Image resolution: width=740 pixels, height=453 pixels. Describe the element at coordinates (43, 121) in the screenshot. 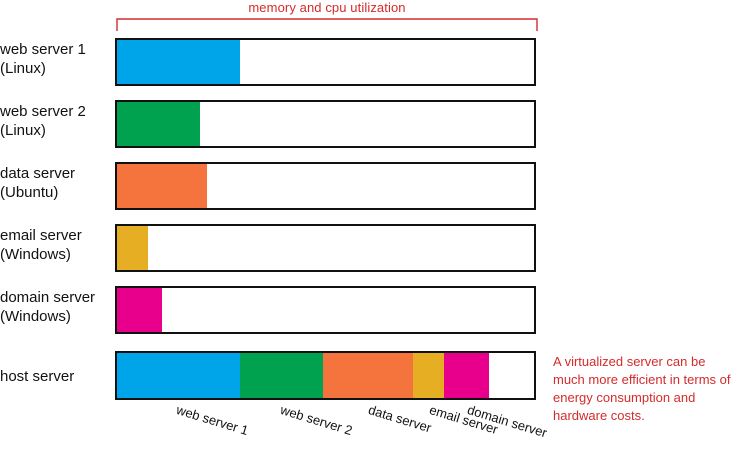

I see `server-label-web-server-2: web server 2 (Linux)` at that location.